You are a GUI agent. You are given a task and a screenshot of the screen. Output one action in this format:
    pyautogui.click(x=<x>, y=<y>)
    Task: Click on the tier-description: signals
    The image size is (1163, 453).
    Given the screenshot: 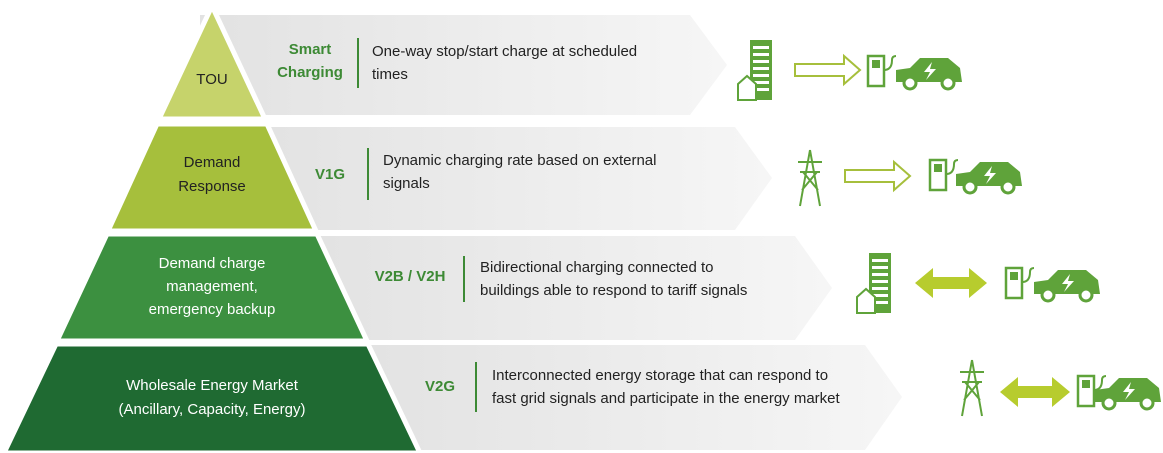 What is the action you would take?
    pyautogui.click(x=406, y=183)
    